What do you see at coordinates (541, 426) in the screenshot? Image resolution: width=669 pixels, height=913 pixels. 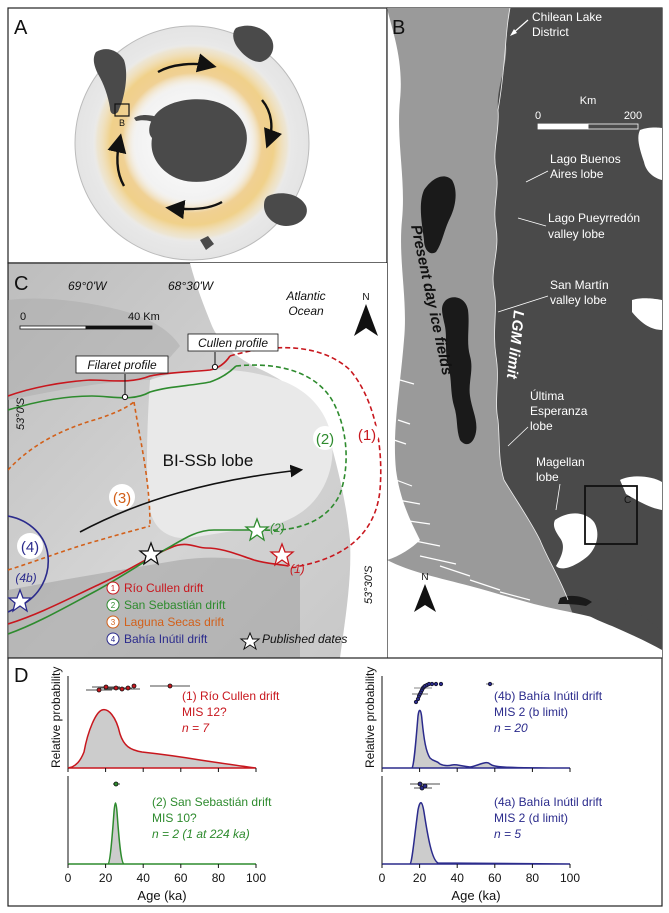 I see `lobe-ultima-3: lobe` at bounding box center [541, 426].